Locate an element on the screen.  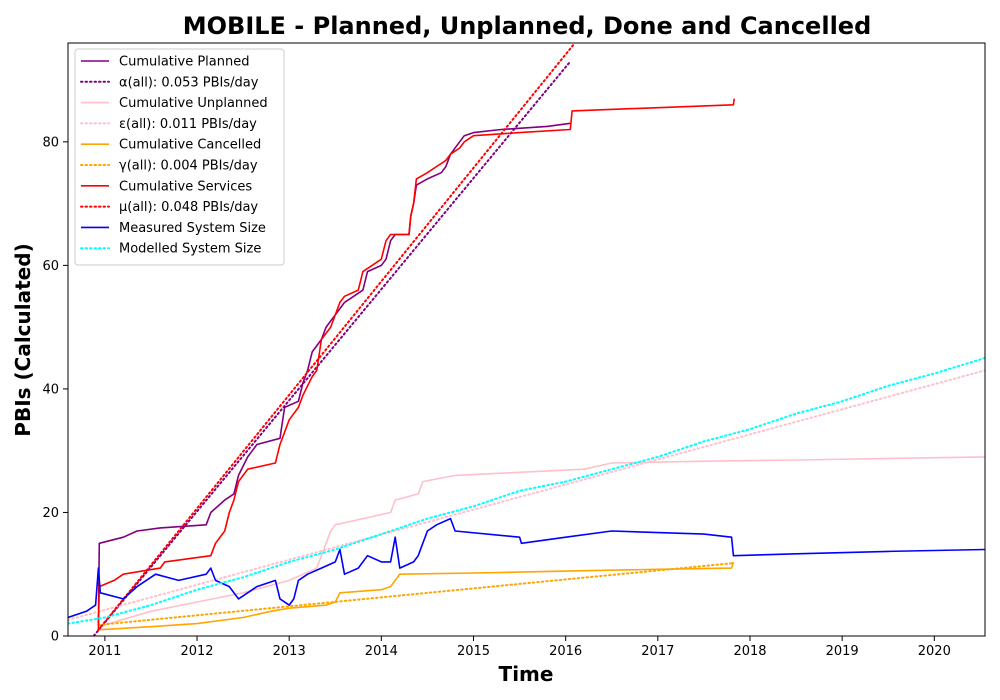
x-axis: 2011 2012 2013 2014 2015 2016 2017 2018 2019 2020 is located at coordinates (519, 647).